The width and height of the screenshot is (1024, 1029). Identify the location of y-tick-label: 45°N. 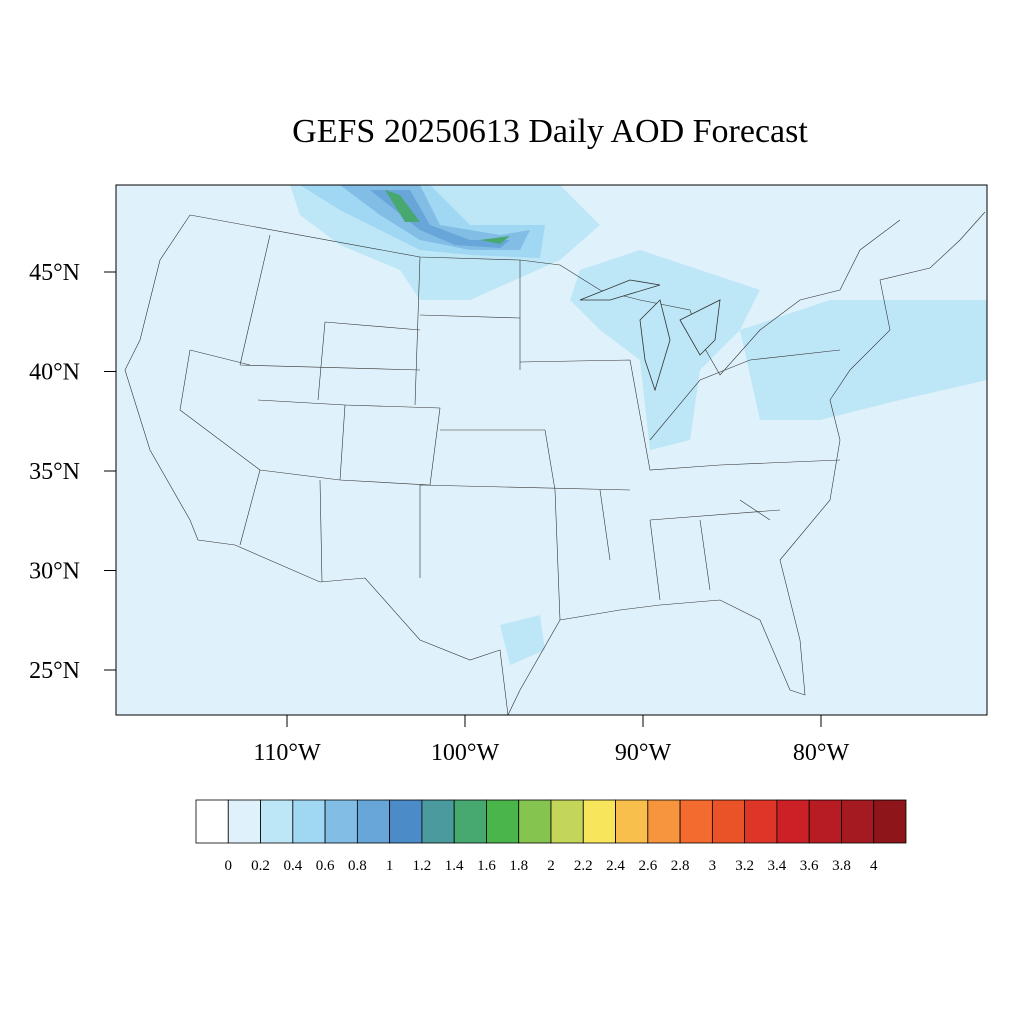
(54, 273).